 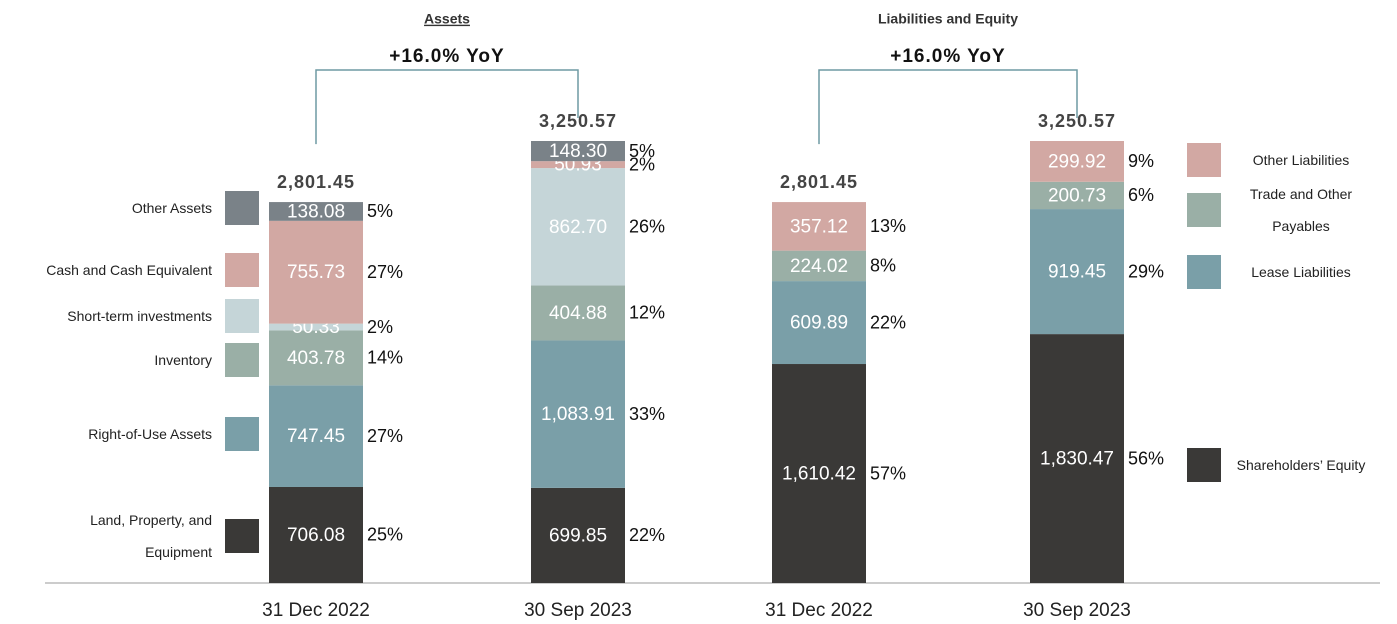 I want to click on value-label: 699.85, so click(x=578, y=535).